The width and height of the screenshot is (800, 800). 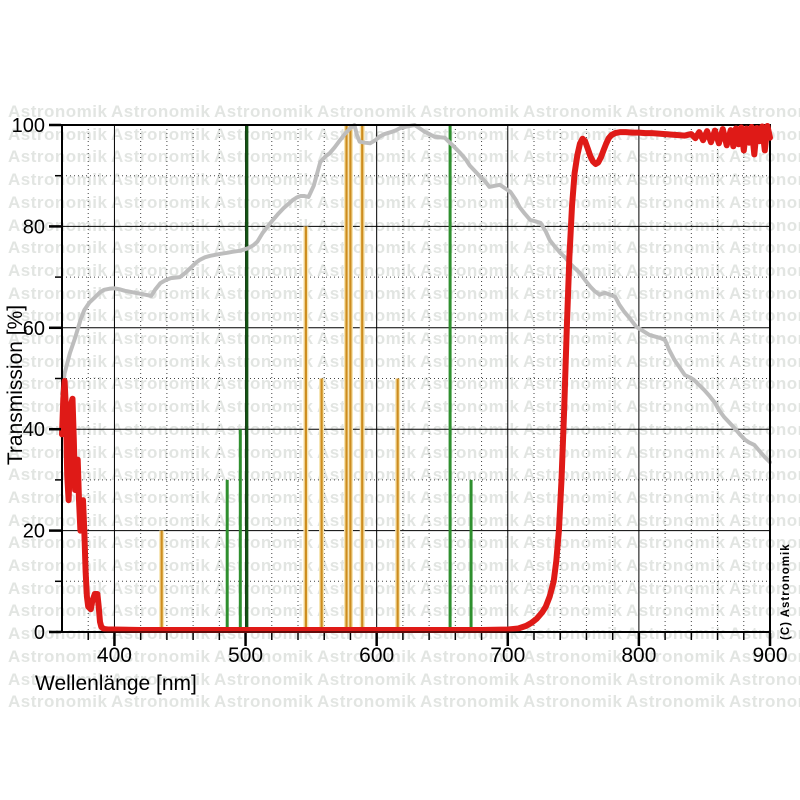 I want to click on x-tick-label: 900, so click(x=769, y=655).